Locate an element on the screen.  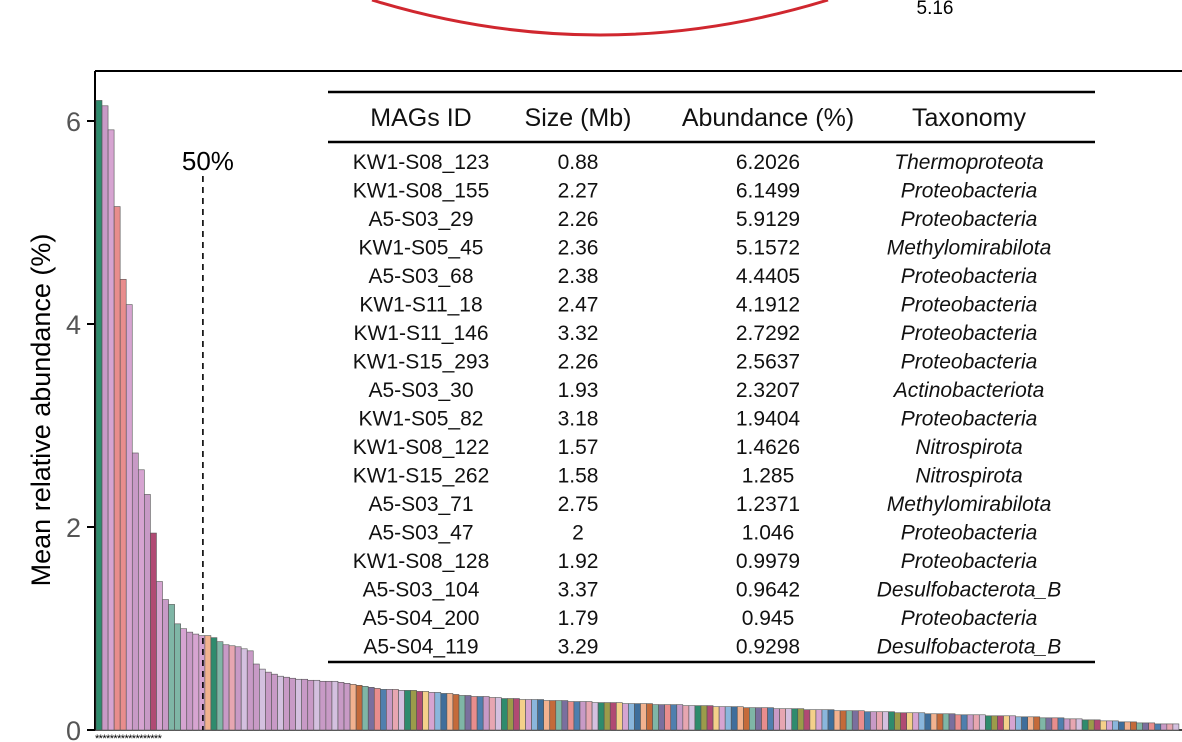
table-cell: 1.92 is located at coordinates (578, 561).